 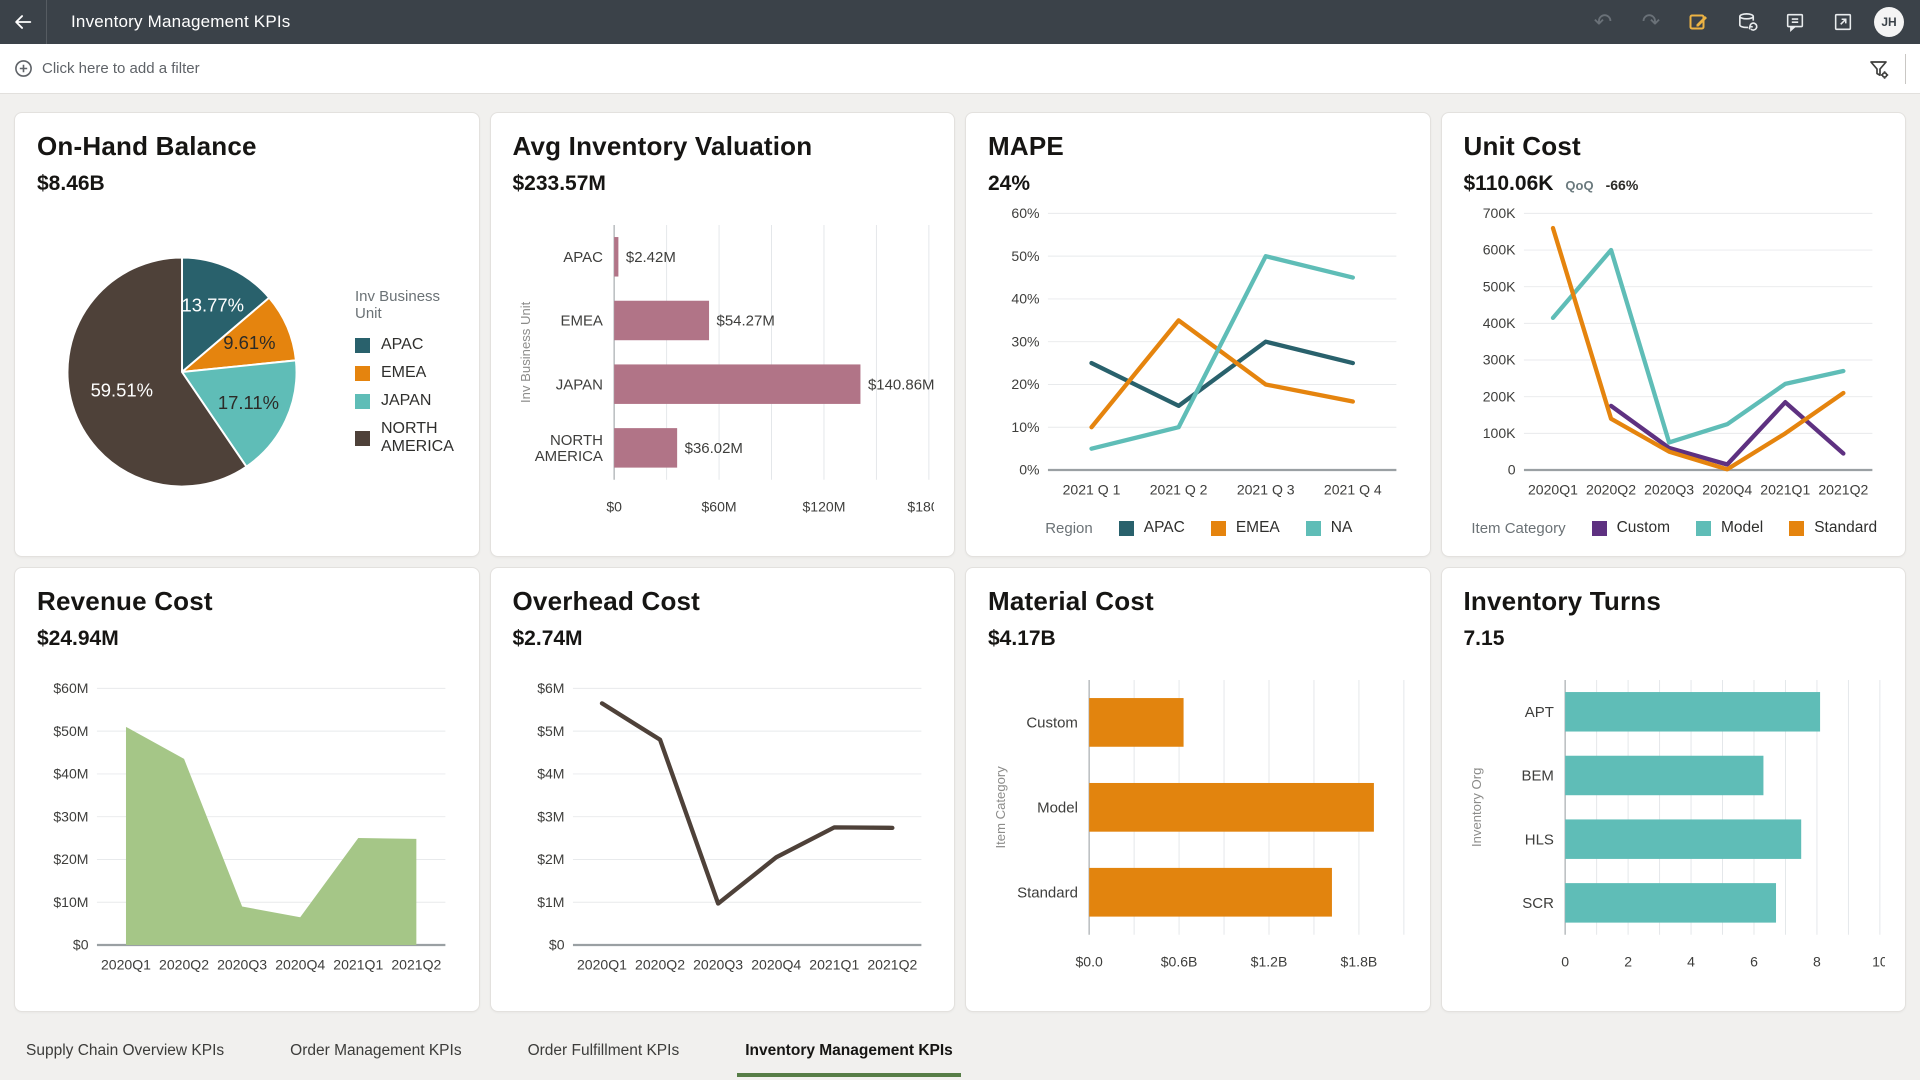 I want to click on y-axis-title: Inv Business Unit, so click(x=524, y=352).